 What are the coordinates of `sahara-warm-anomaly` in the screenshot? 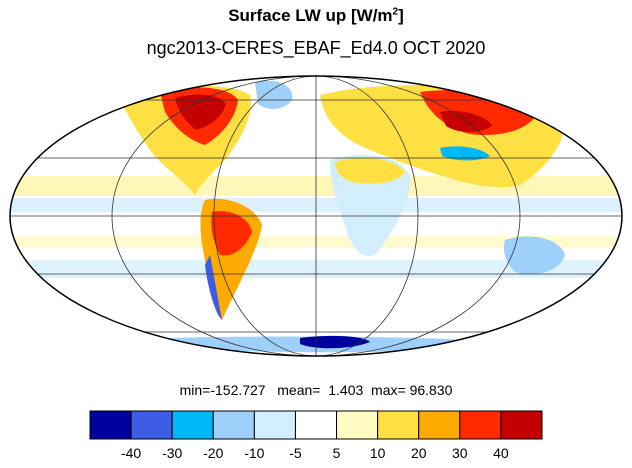 It's located at (370, 170).